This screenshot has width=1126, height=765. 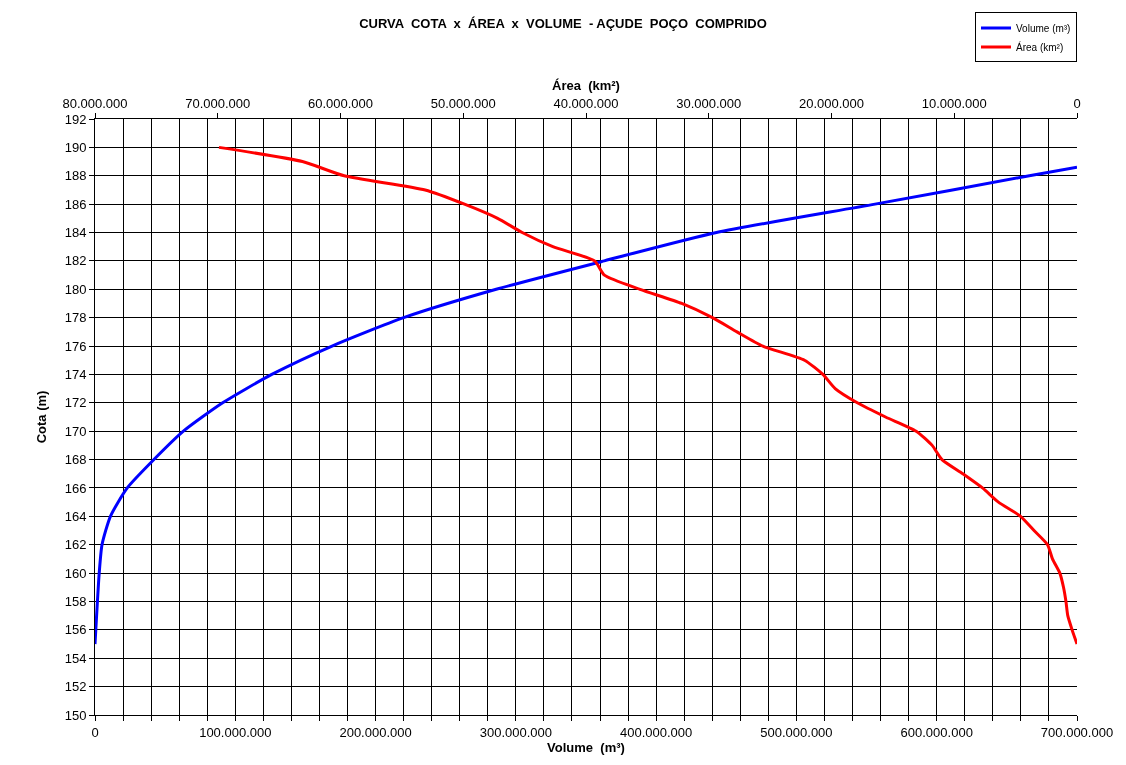 I want to click on y-tick-label: 174, so click(x=75, y=374).